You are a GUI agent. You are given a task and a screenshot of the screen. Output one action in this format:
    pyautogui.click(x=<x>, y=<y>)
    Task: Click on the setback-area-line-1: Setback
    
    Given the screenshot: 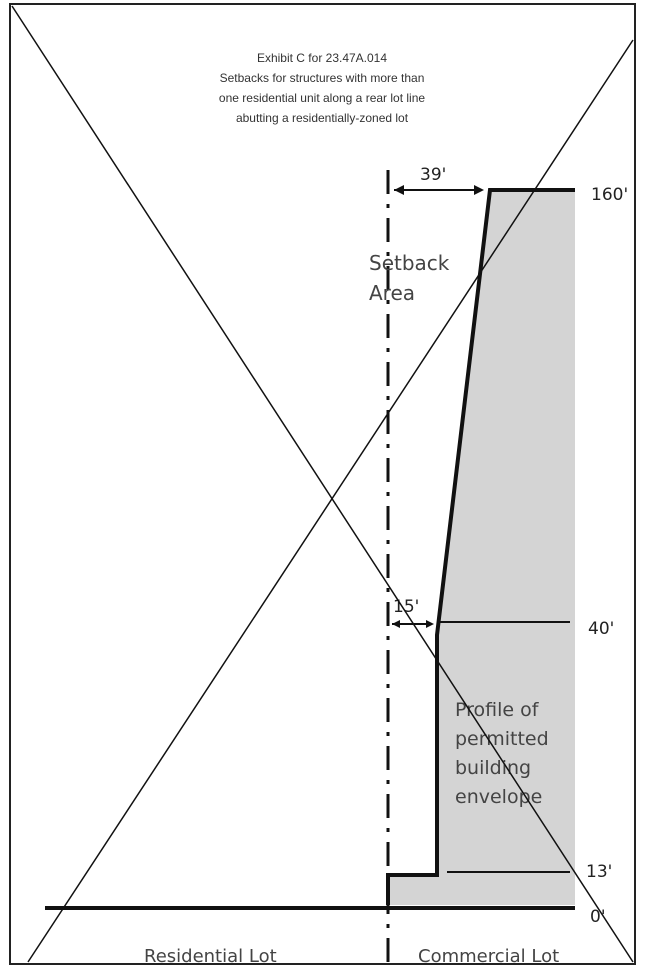 What is the action you would take?
    pyautogui.click(x=409, y=263)
    